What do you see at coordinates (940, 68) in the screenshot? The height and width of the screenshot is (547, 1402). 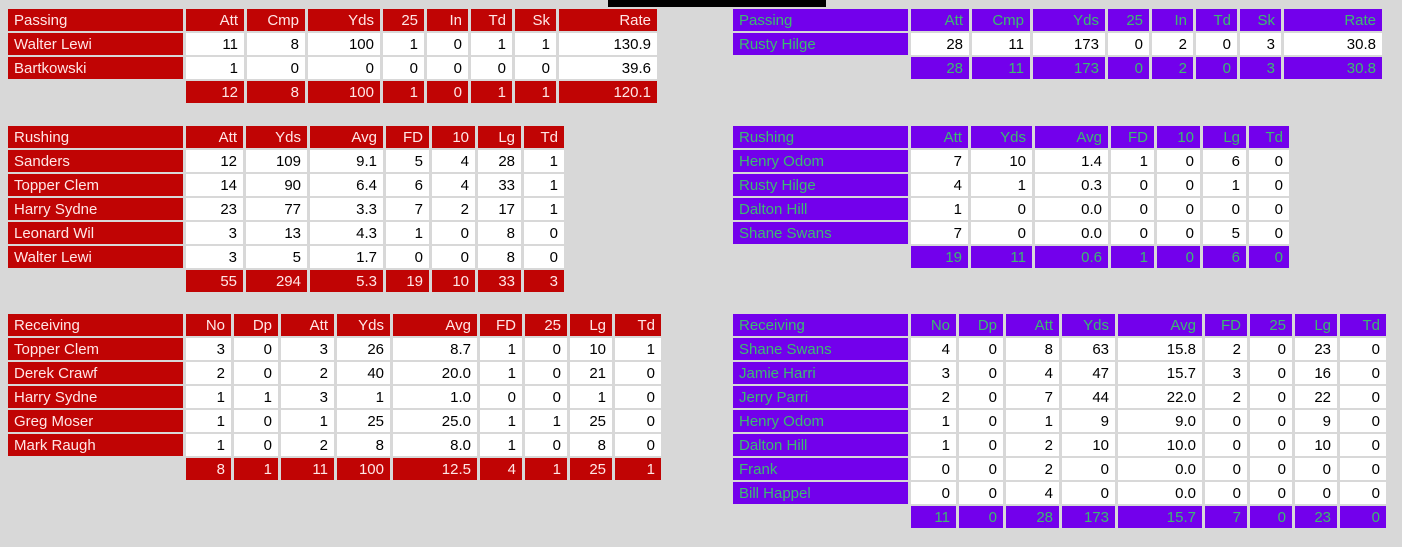 I see `total-value-cell: 28` at bounding box center [940, 68].